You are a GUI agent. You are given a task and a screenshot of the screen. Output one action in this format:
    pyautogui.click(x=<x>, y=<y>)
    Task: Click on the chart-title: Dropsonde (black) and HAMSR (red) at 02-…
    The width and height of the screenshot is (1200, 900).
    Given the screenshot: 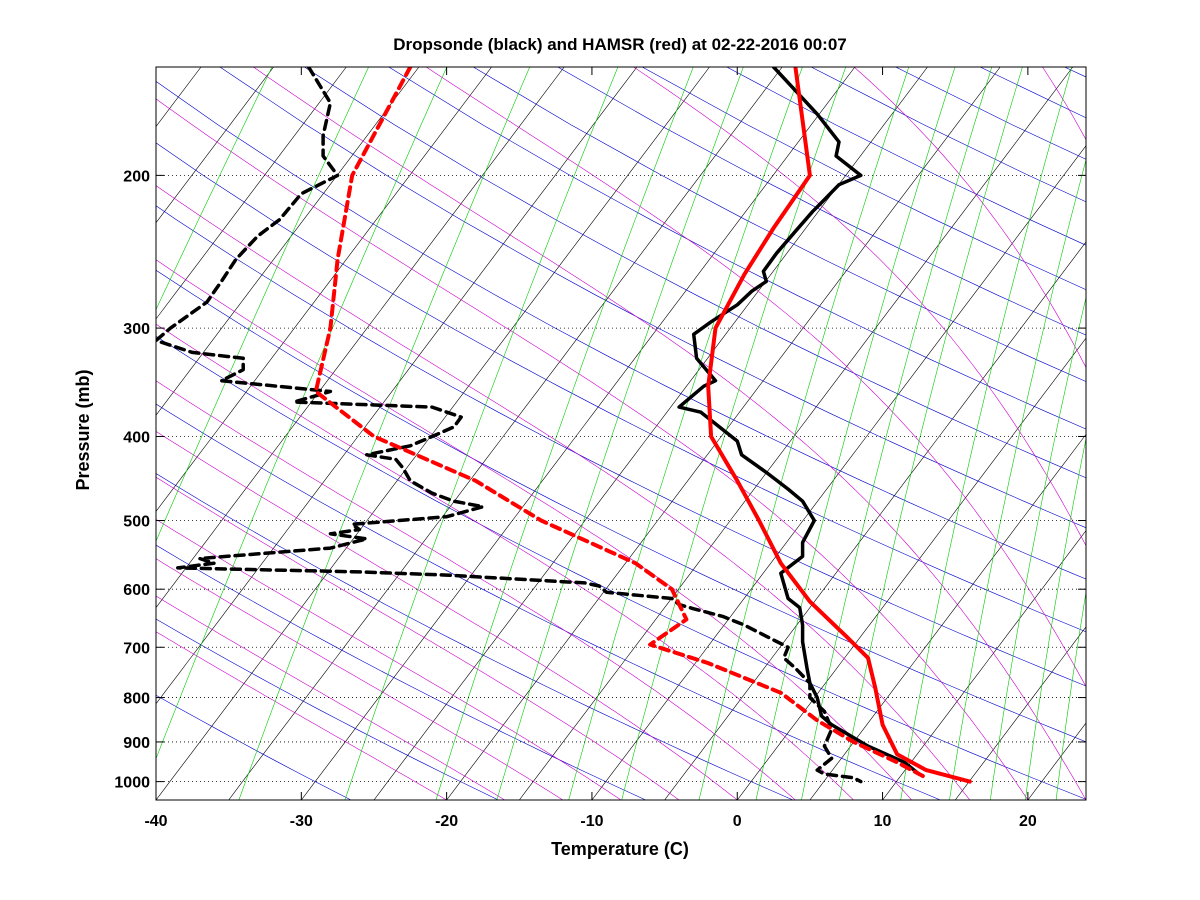 What is the action you would take?
    pyautogui.click(x=619, y=44)
    